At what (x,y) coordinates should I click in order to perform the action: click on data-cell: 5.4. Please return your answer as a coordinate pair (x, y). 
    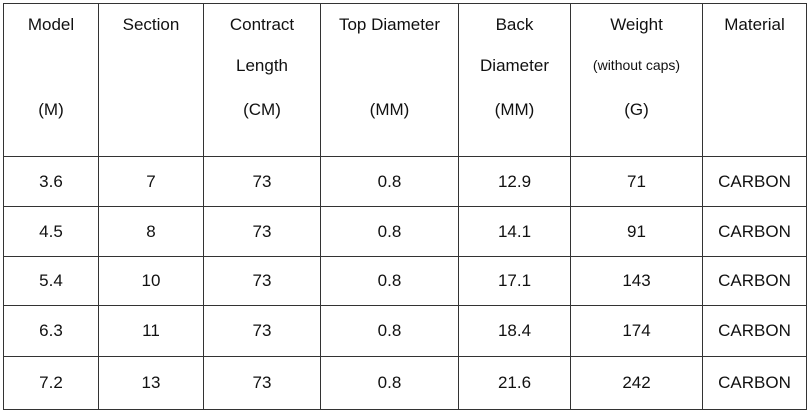
    Looking at the image, I should click on (51, 281).